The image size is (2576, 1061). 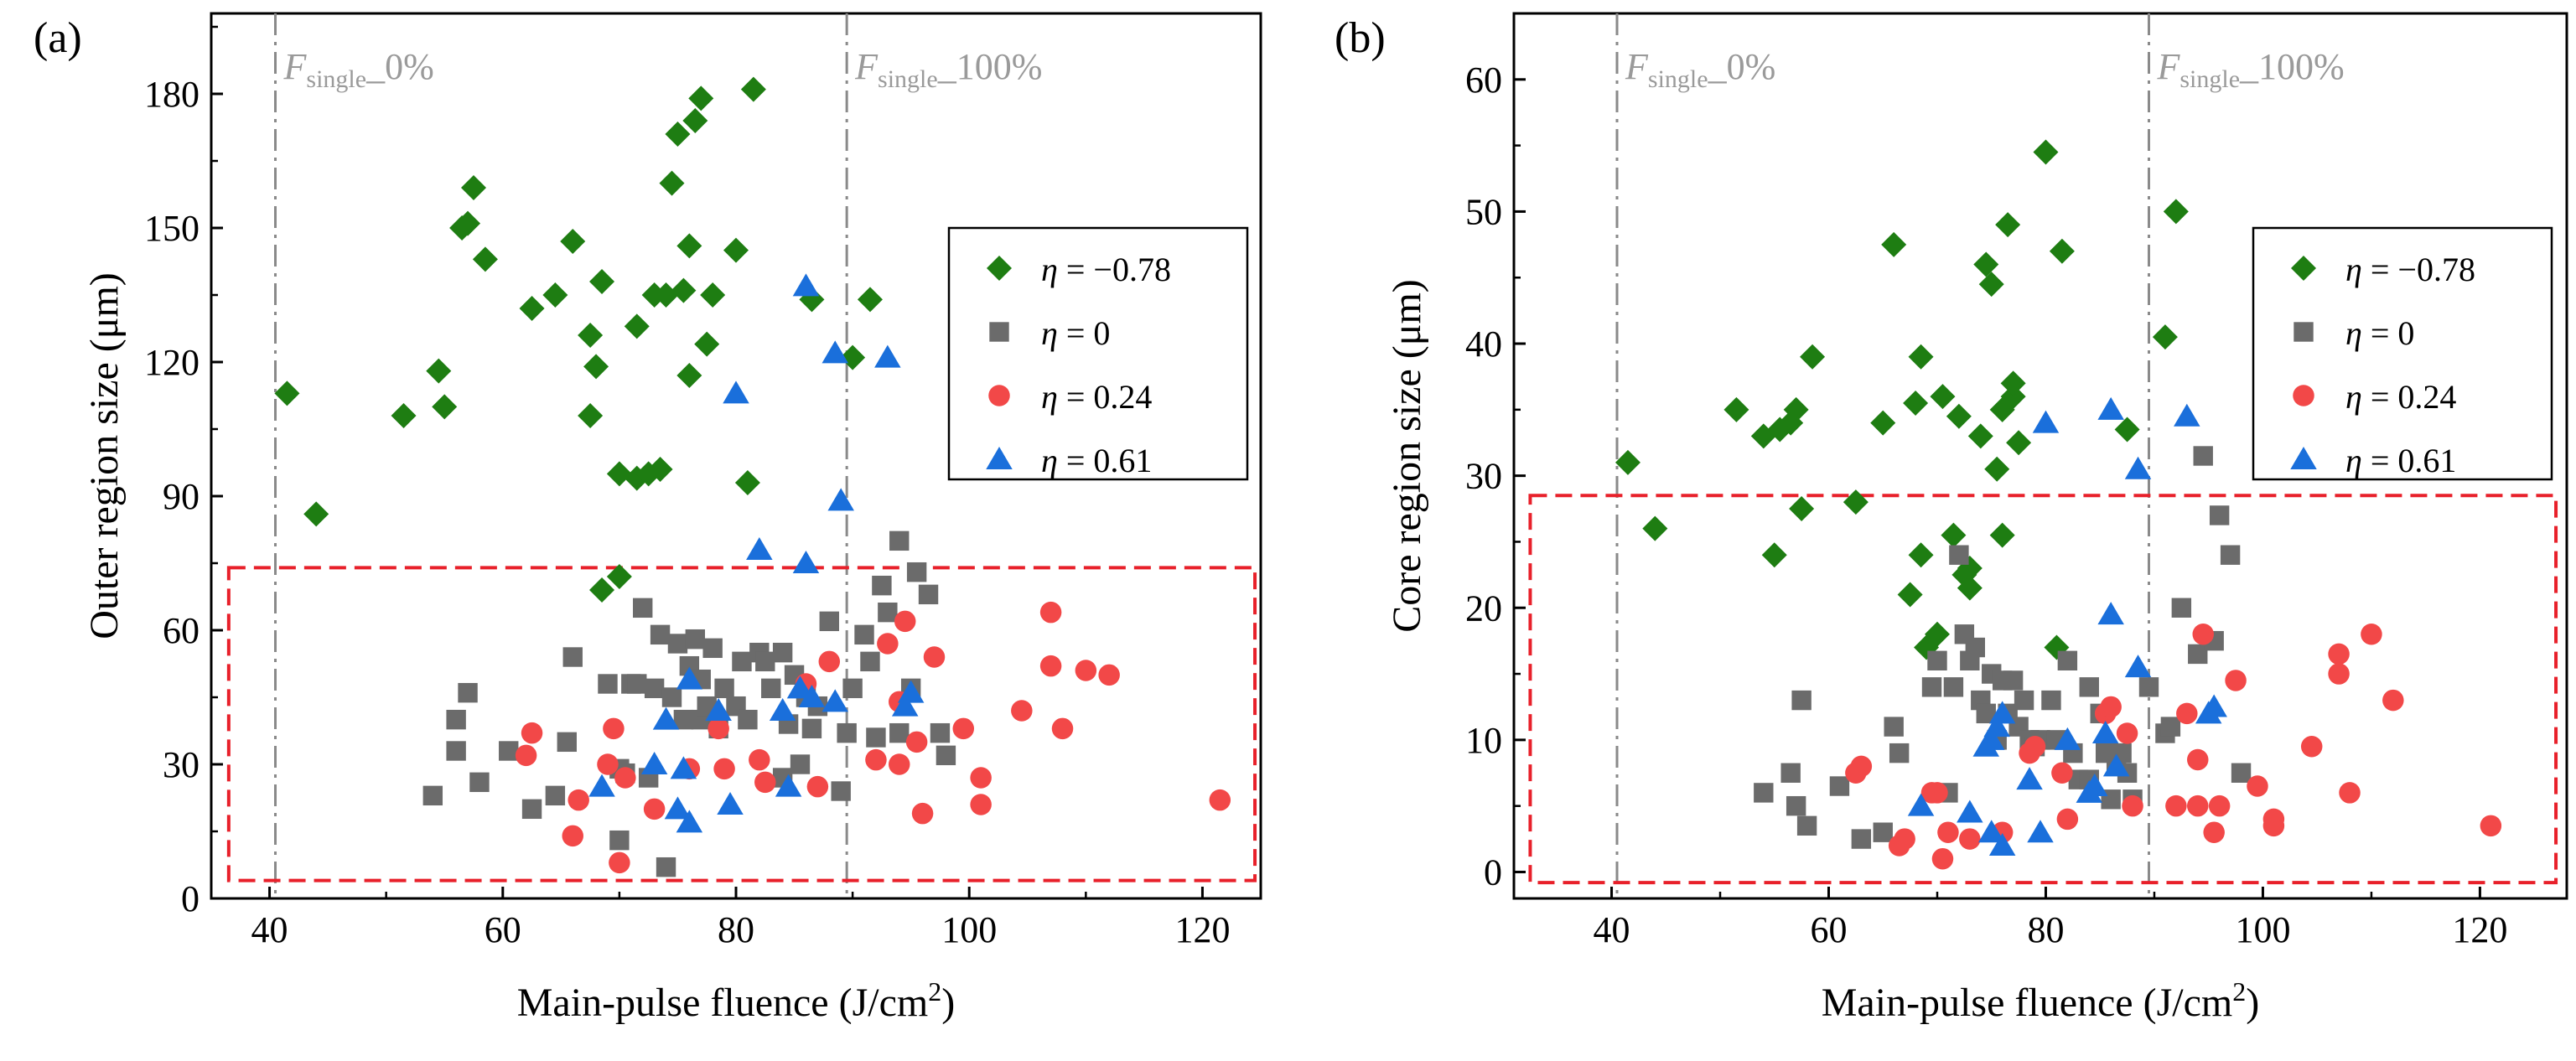 What do you see at coordinates (736, 929) in the screenshot?
I see `x-tick-label-a: 80` at bounding box center [736, 929].